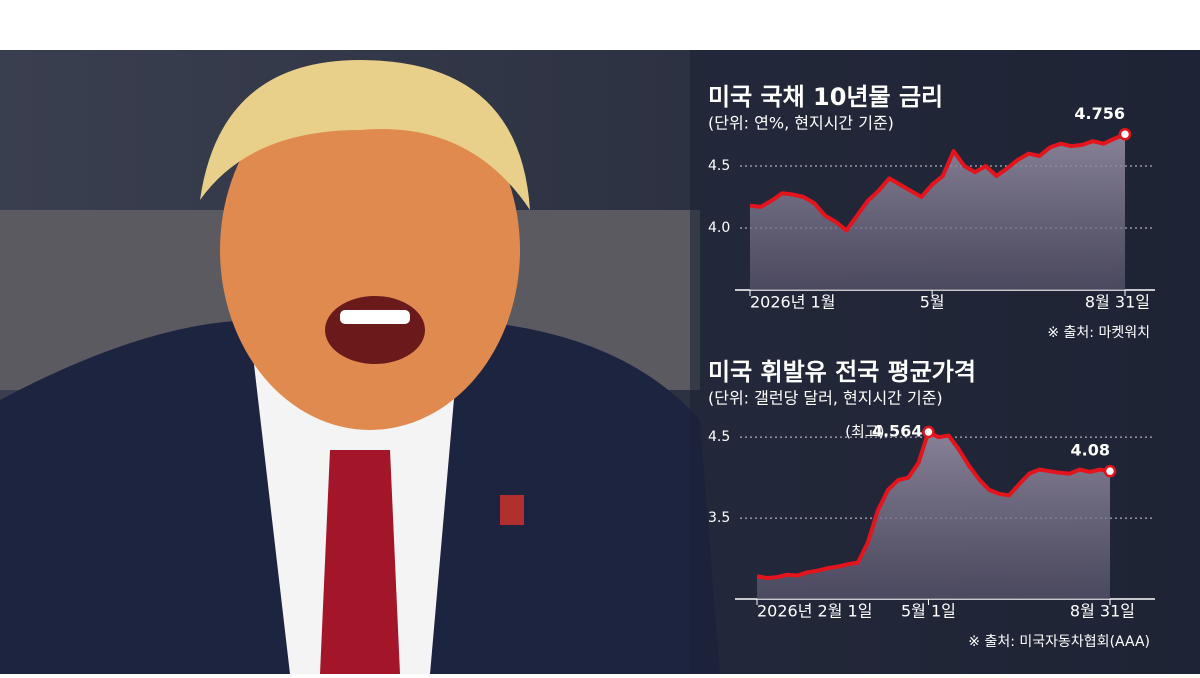  What do you see at coordinates (825, 398) in the screenshot?
I see `chart-subtitle: (단위: 갤런당 달러, 현지시간 기준)` at bounding box center [825, 398].